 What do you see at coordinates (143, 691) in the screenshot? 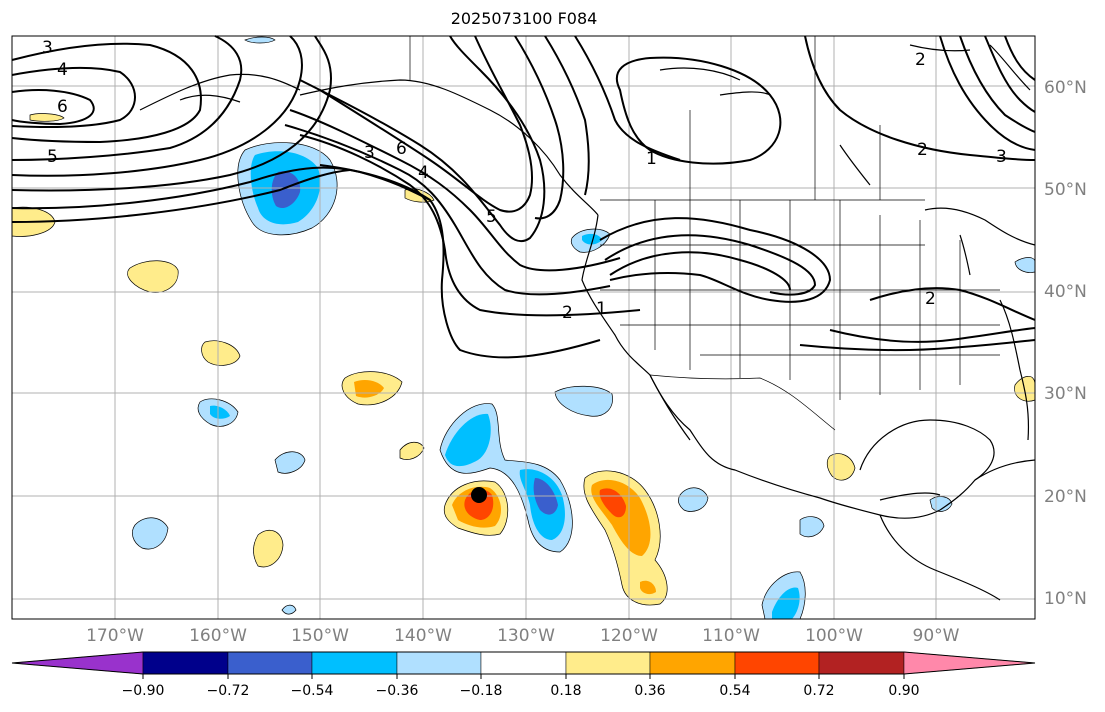
I see `colorbar-tick-label: −0.90` at bounding box center [143, 691].